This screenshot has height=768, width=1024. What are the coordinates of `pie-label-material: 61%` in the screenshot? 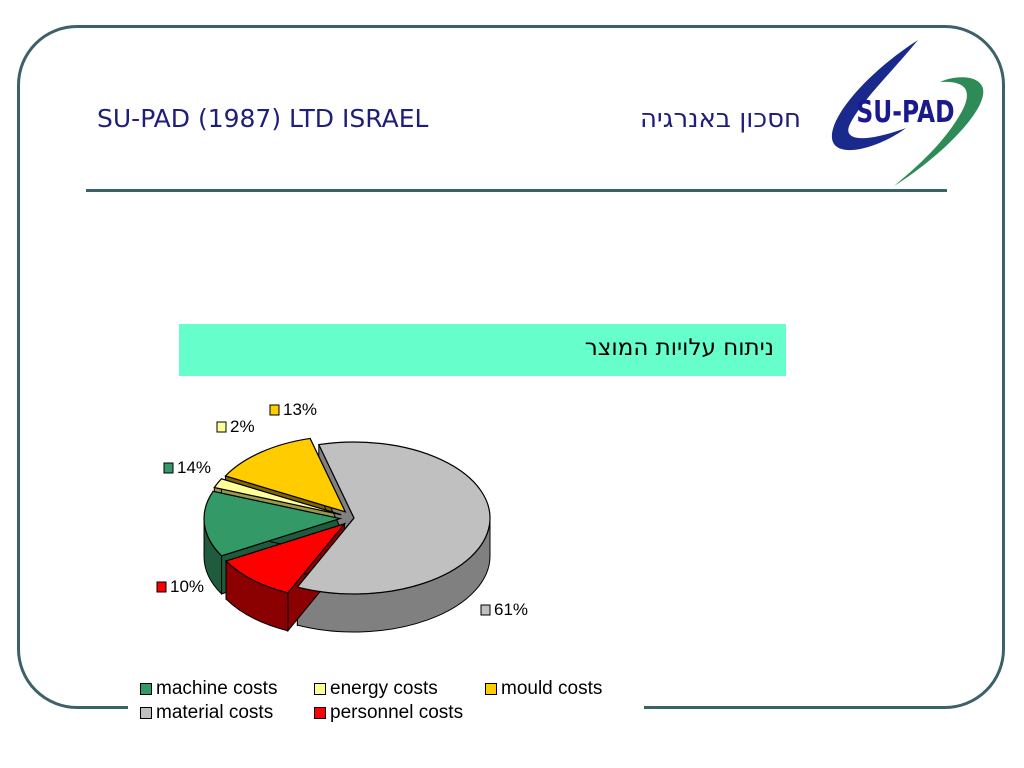 It's located at (504, 609).